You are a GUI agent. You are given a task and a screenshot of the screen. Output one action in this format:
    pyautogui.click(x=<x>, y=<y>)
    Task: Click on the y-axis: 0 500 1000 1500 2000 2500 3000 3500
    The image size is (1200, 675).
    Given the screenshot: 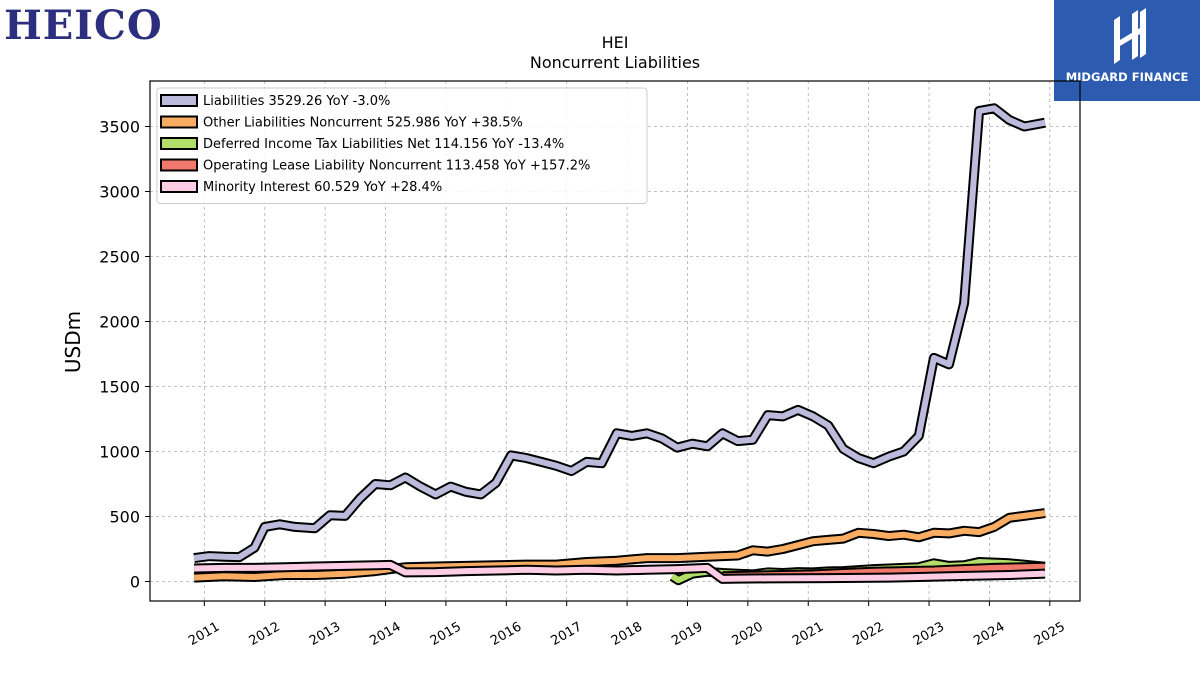 What is the action you would take?
    pyautogui.click(x=124, y=355)
    